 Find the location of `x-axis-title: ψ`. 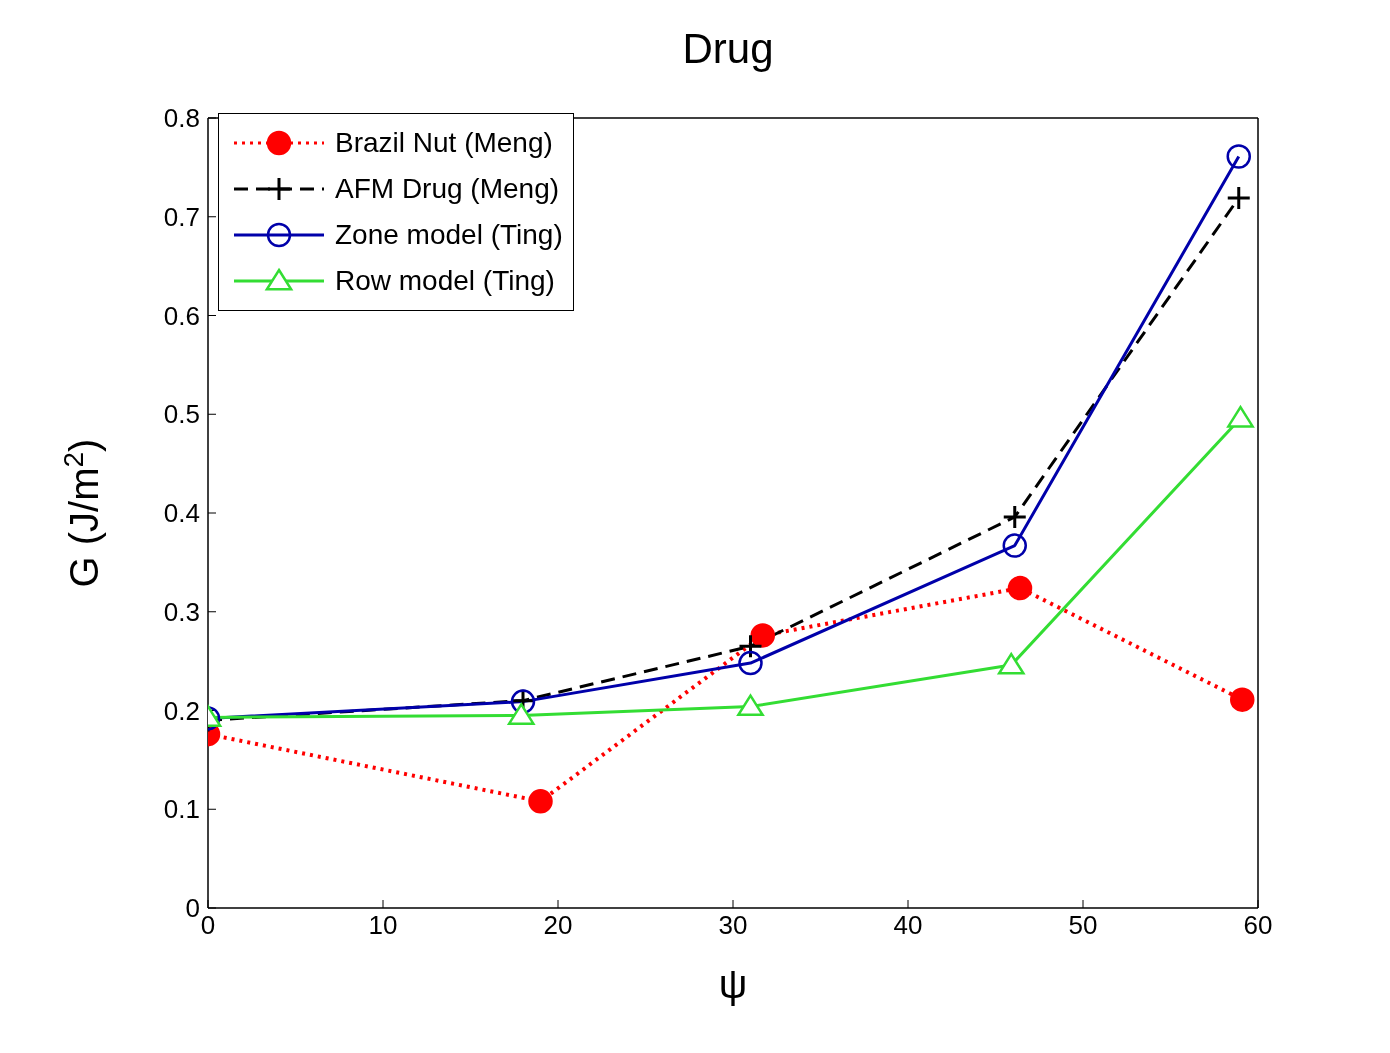

x-axis-title: ψ is located at coordinates (733, 984).